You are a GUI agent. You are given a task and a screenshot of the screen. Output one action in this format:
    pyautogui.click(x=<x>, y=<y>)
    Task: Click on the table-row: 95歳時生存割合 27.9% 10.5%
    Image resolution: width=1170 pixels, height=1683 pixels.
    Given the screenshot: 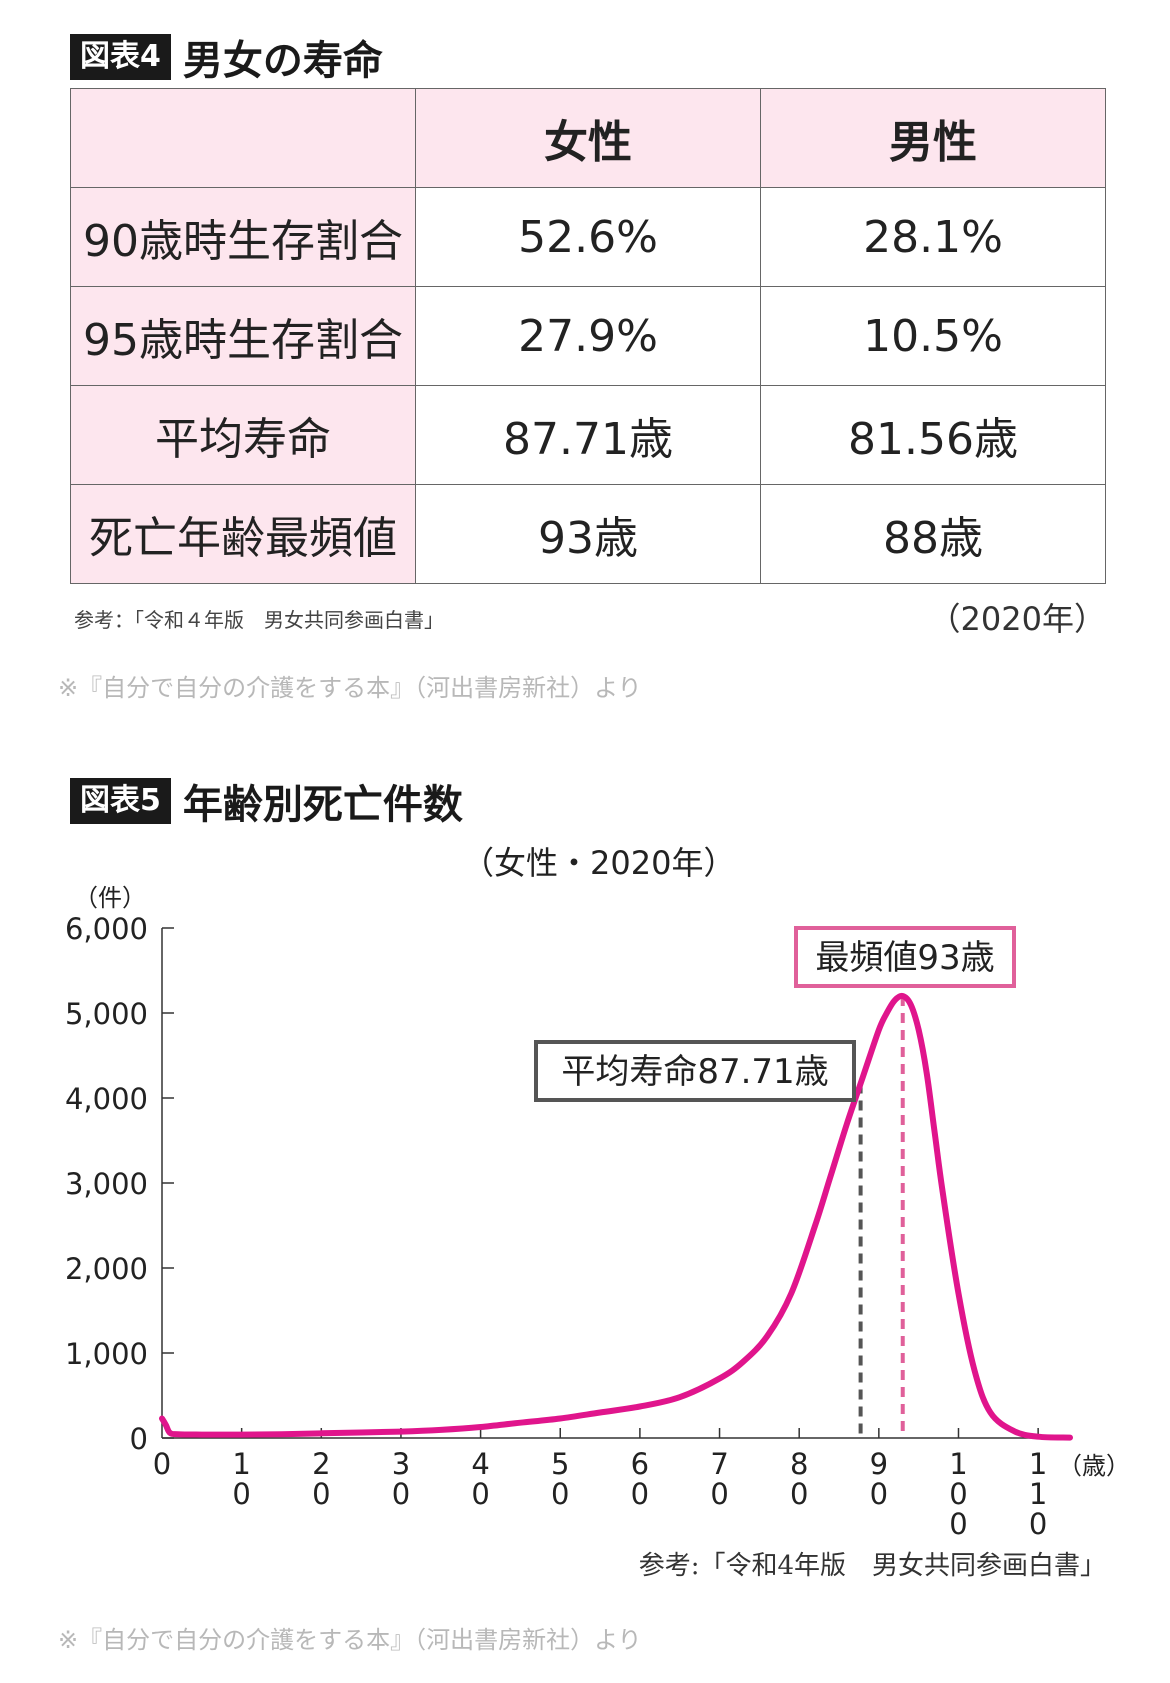 What is the action you would take?
    pyautogui.click(x=588, y=336)
    